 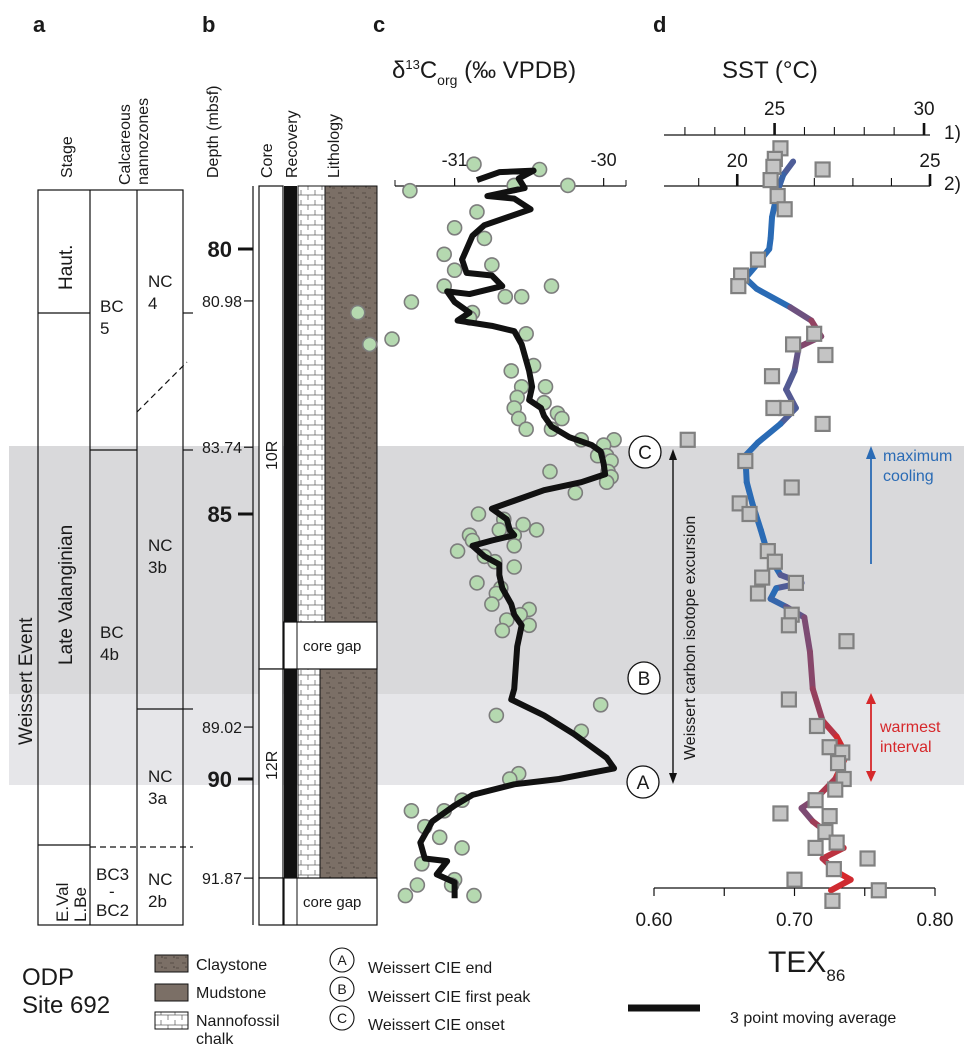 I want to click on bc5-line2: 5, so click(x=104, y=328).